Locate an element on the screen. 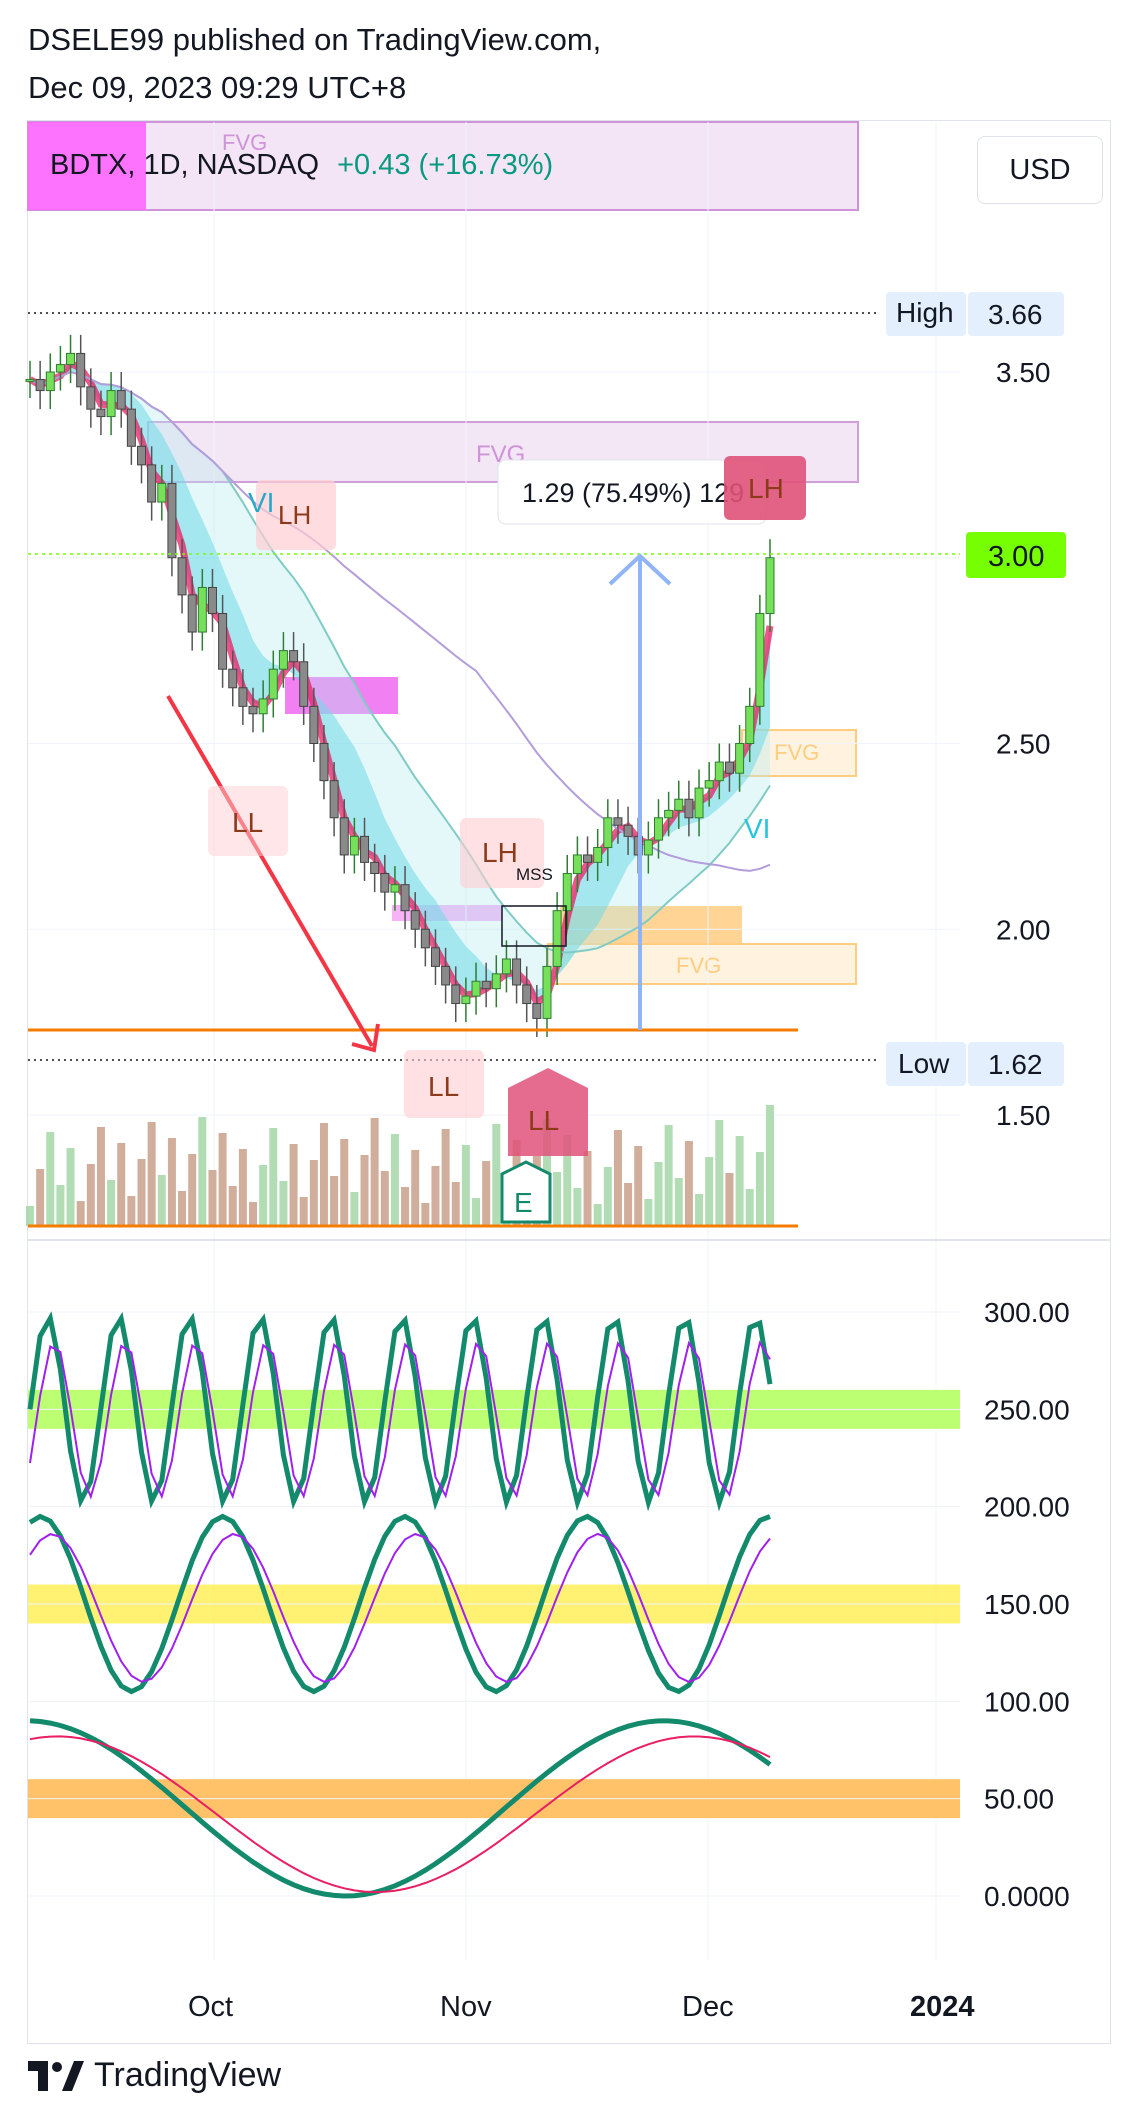  symbol-name: BDTX, 1D, NASDAQ is located at coordinates (185, 164).